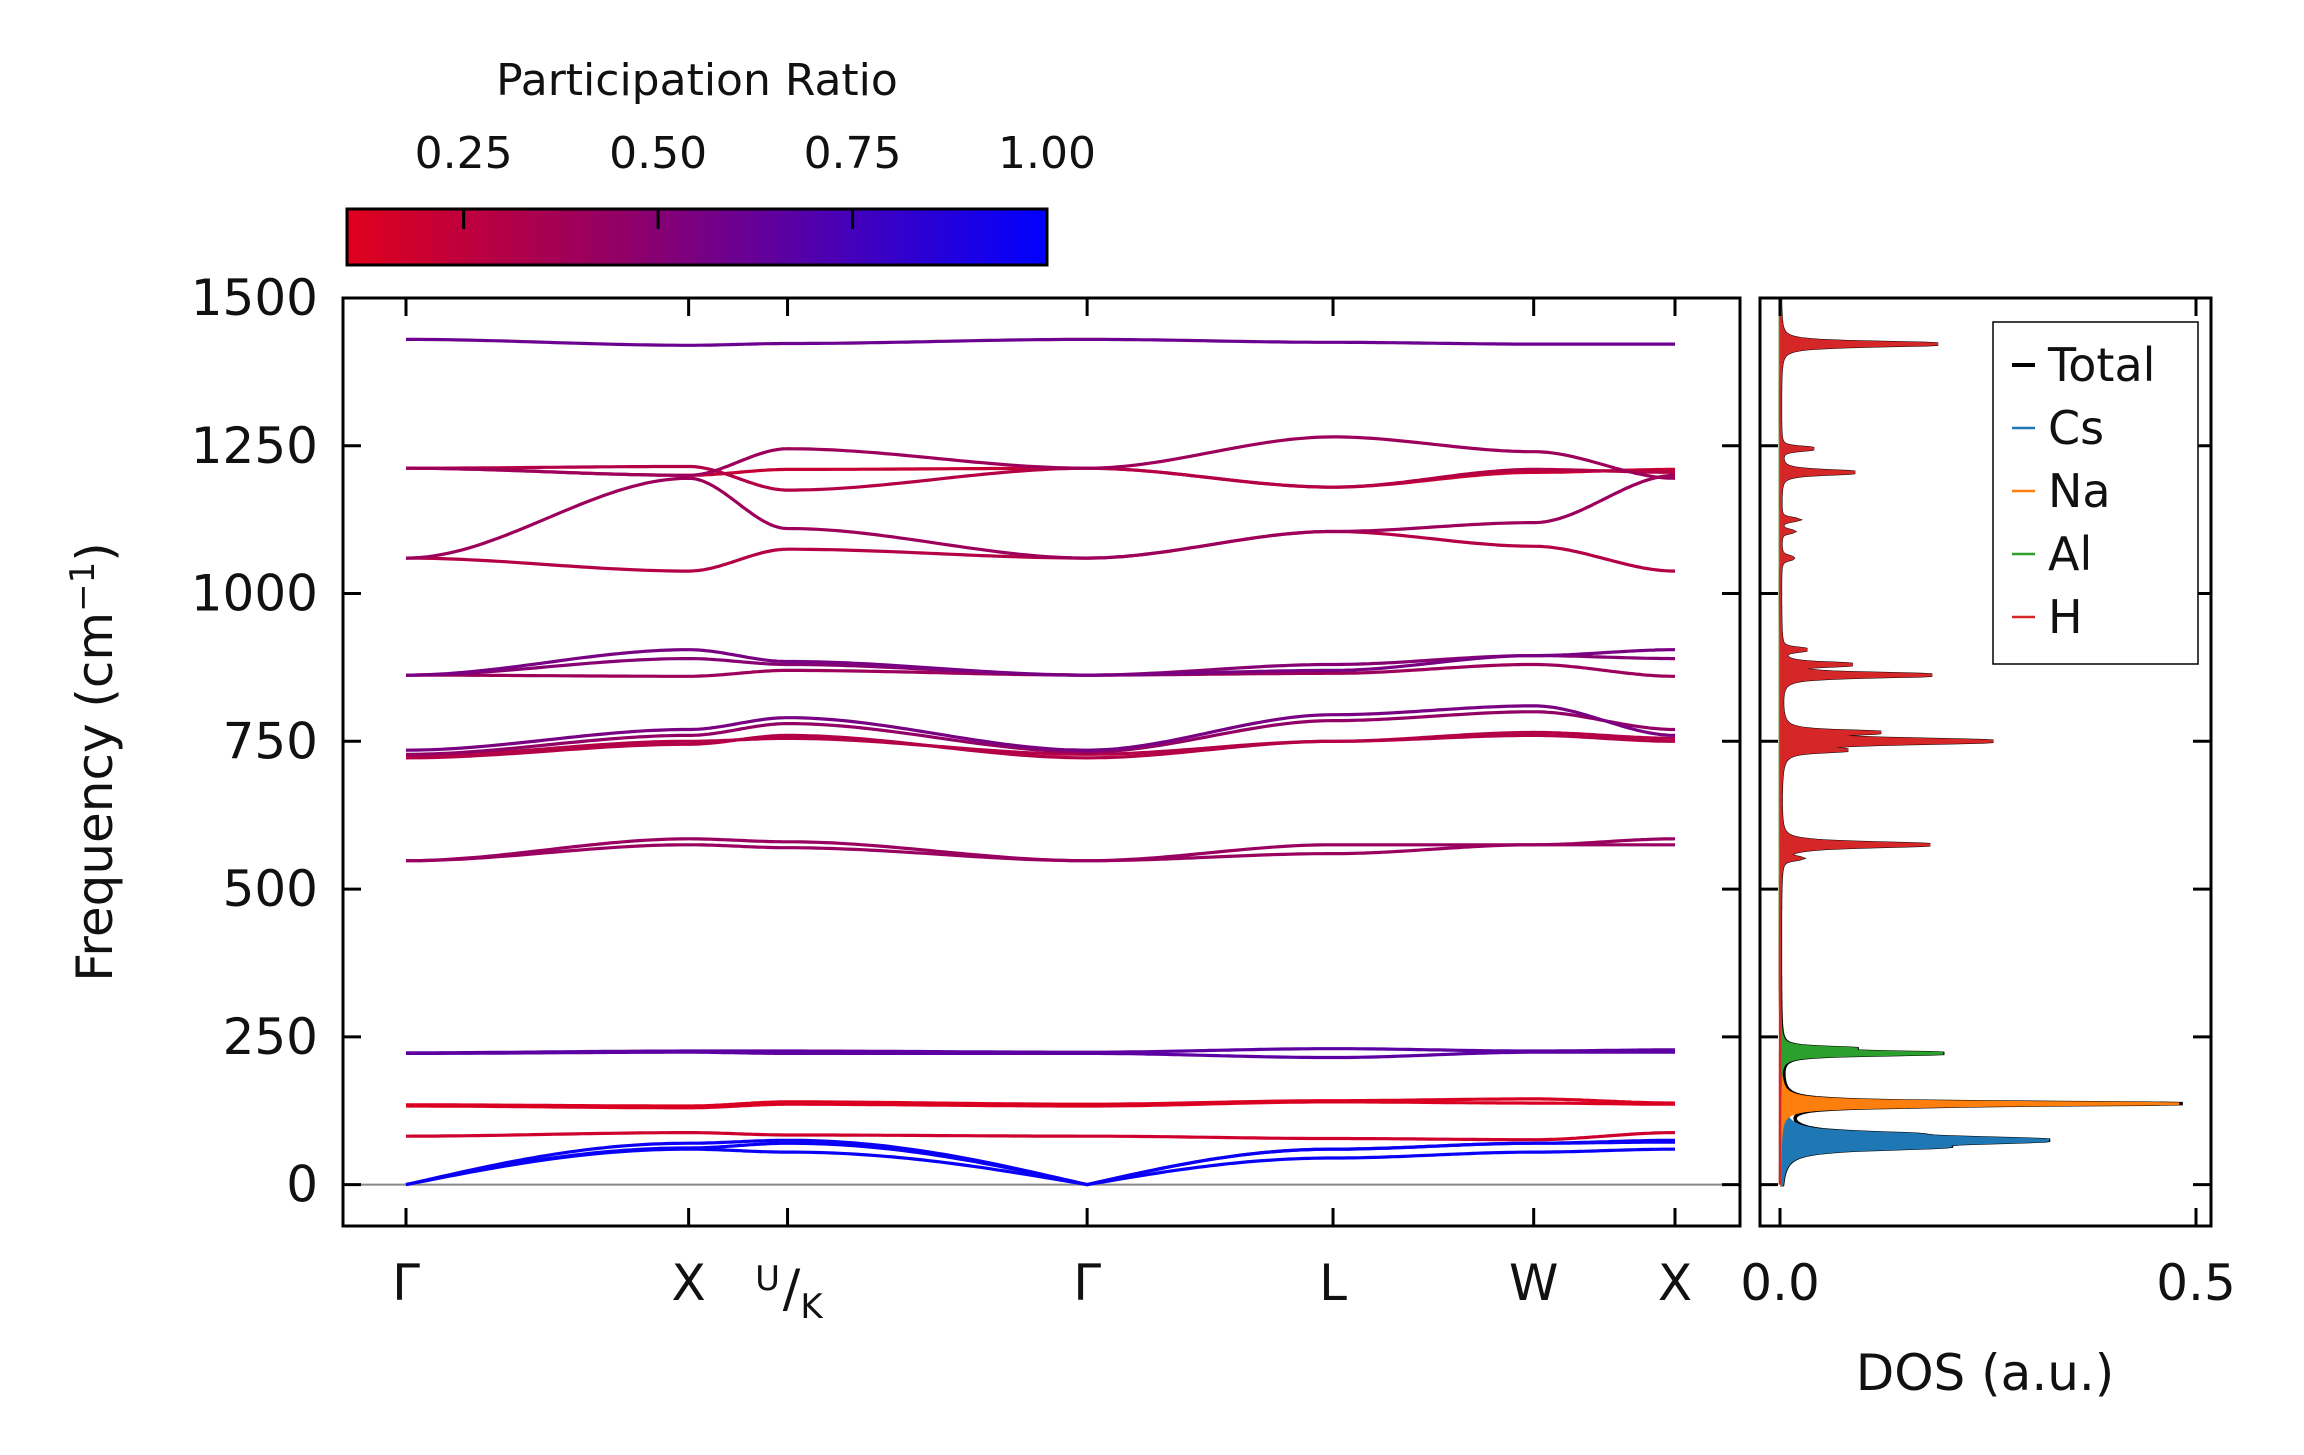 The width and height of the screenshot is (2304, 1455). What do you see at coordinates (2070, 554) in the screenshot?
I see `legend-label-al: Al` at bounding box center [2070, 554].